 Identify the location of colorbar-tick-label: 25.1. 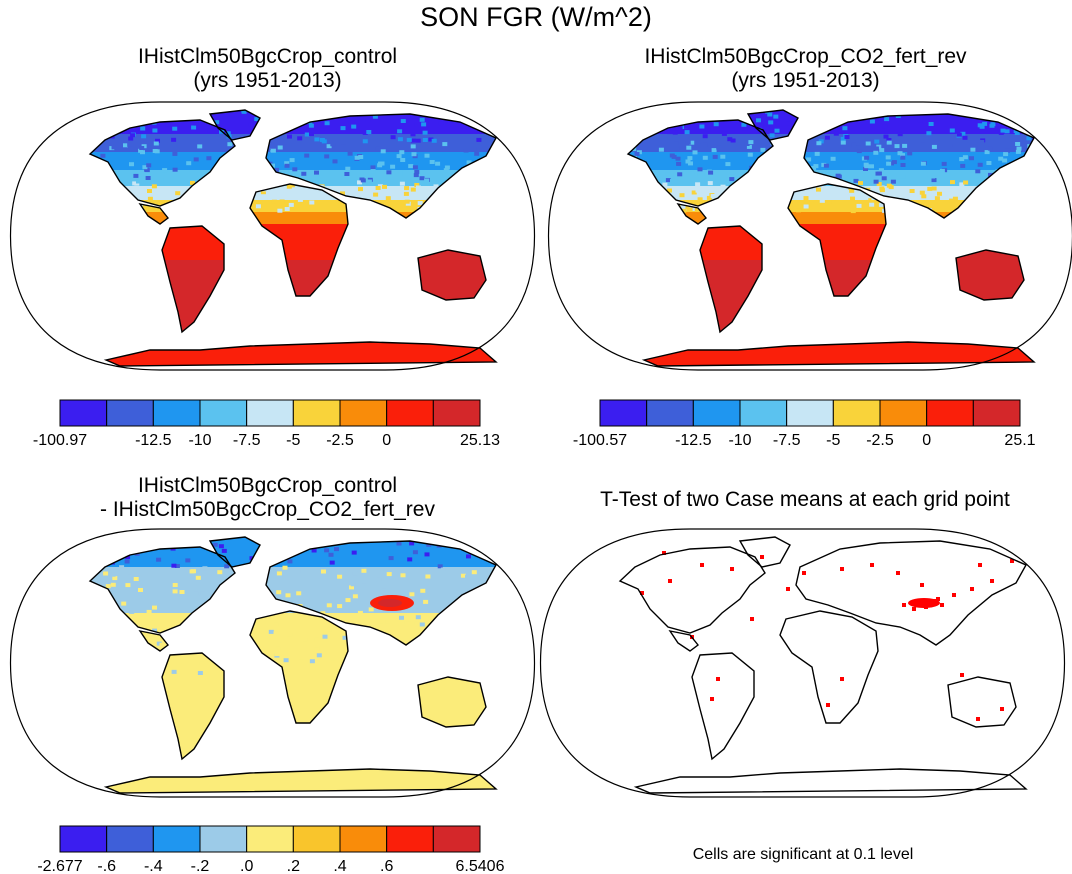
(1019, 440).